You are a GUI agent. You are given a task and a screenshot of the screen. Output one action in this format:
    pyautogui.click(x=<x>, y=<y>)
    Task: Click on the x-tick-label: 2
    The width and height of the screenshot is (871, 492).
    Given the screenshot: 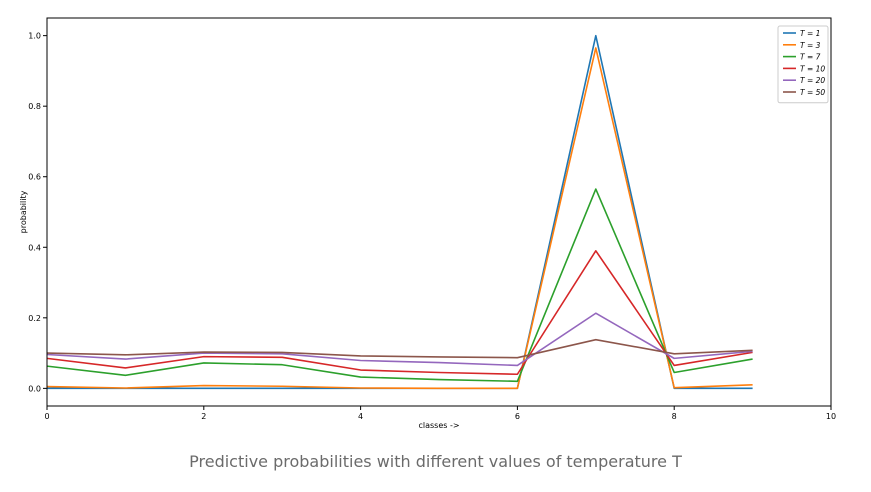 What is the action you would take?
    pyautogui.click(x=203, y=416)
    